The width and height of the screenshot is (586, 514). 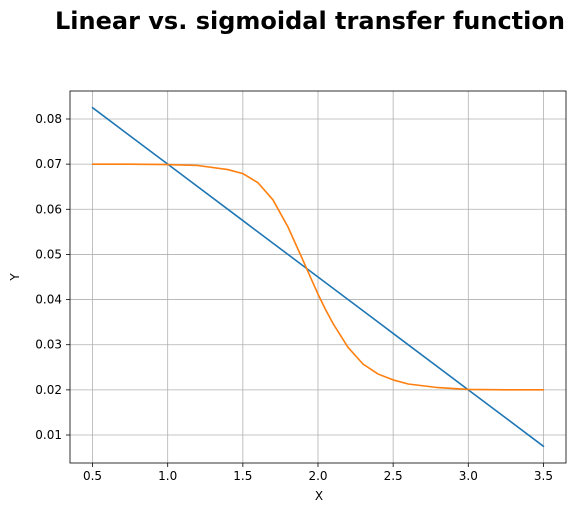 What do you see at coordinates (468, 476) in the screenshot?
I see `x-tick-label: 3.0` at bounding box center [468, 476].